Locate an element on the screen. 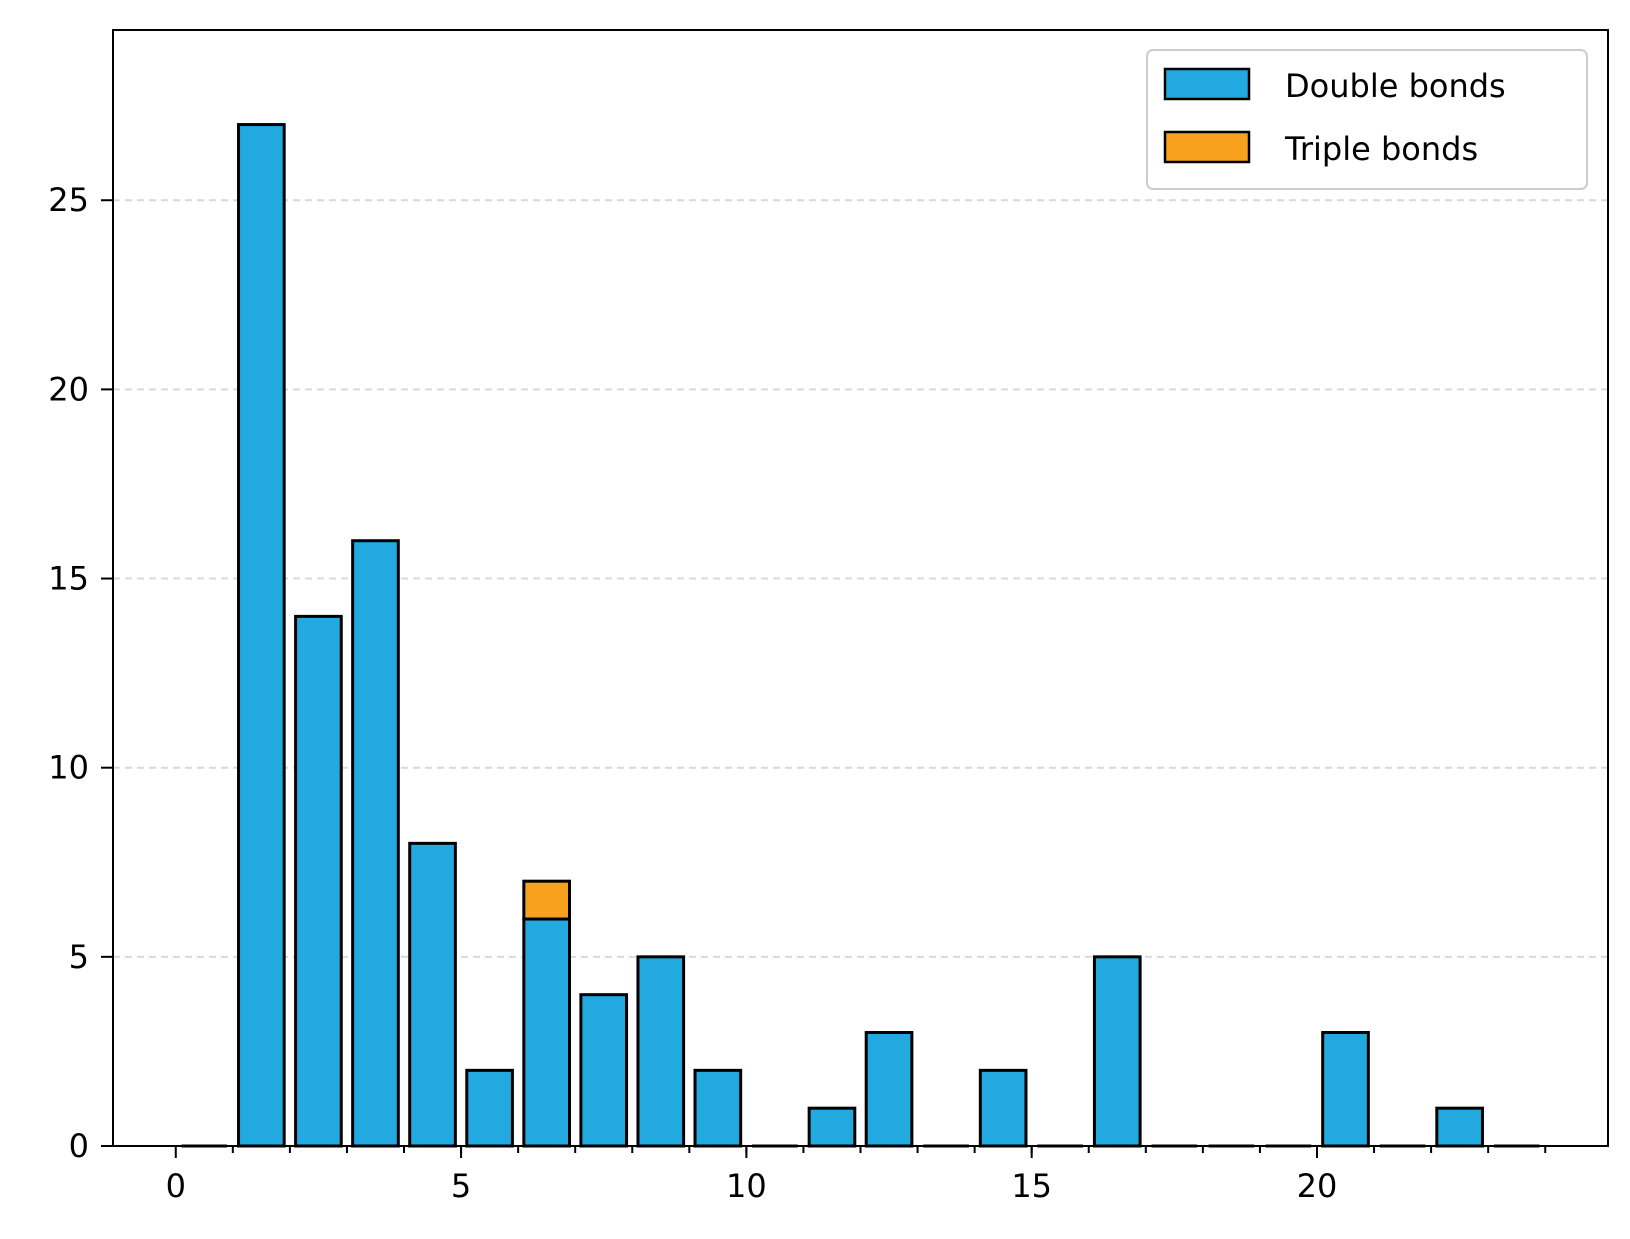 Image resolution: width=1630 pixels, height=1239 pixels. legend-box is located at coordinates (1367, 119).